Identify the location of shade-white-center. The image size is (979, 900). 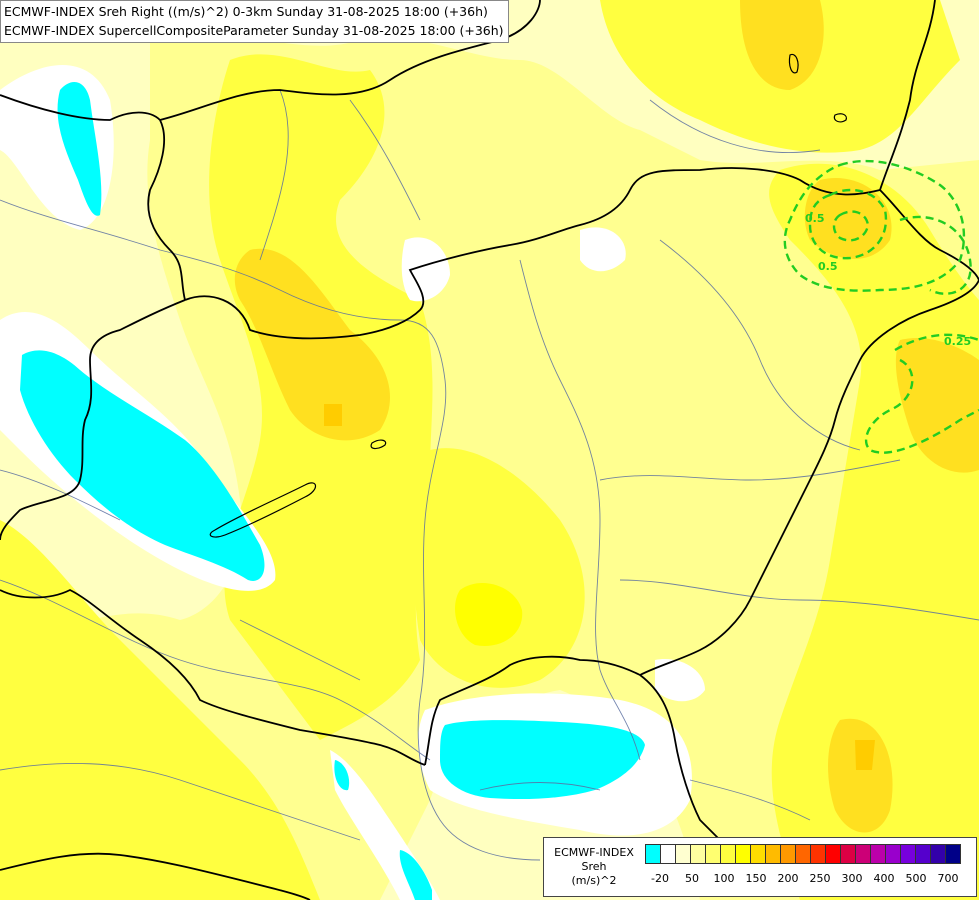
(425, 269).